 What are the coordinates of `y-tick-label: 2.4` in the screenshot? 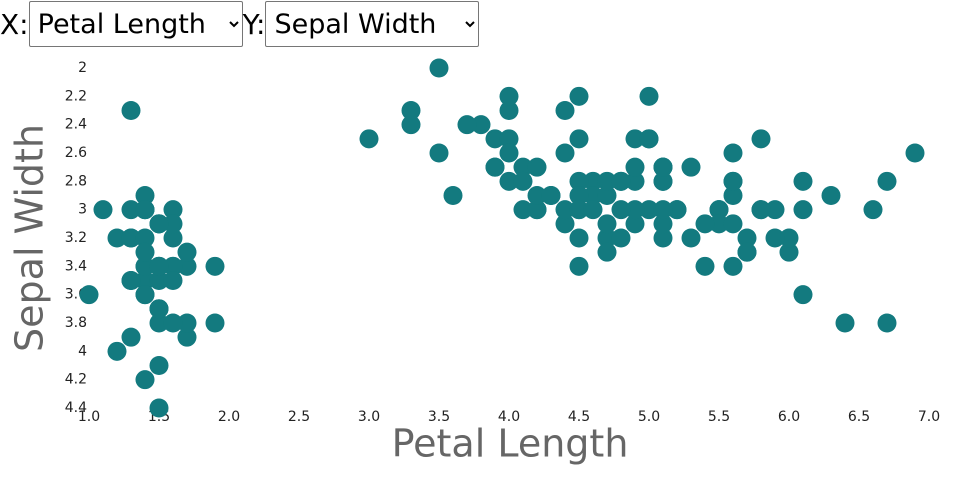 It's located at (76, 125).